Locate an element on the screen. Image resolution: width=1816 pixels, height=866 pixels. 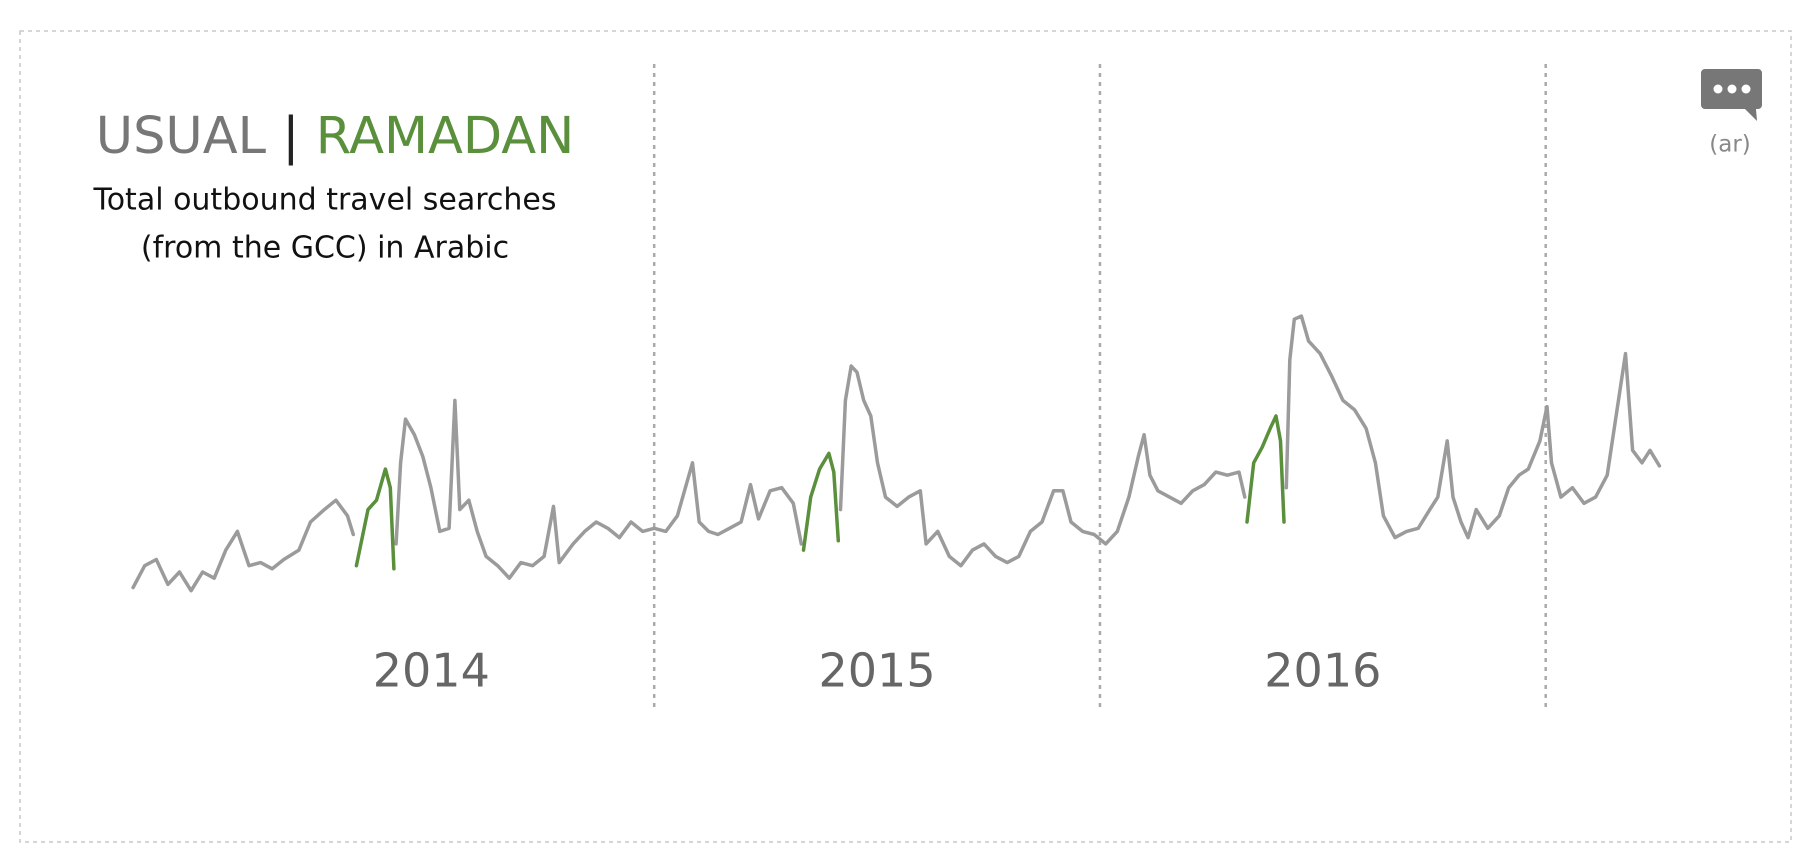
icon-bubble is located at coordinates (1731, 95).